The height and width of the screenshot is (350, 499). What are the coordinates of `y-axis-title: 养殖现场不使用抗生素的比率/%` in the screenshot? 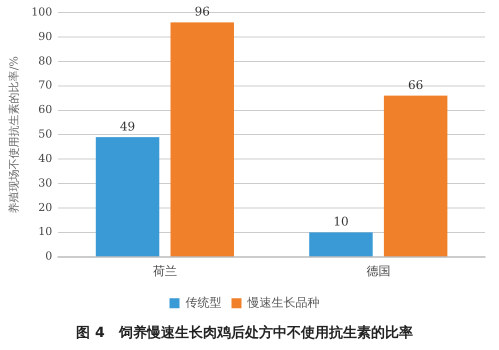 It's located at (13, 135).